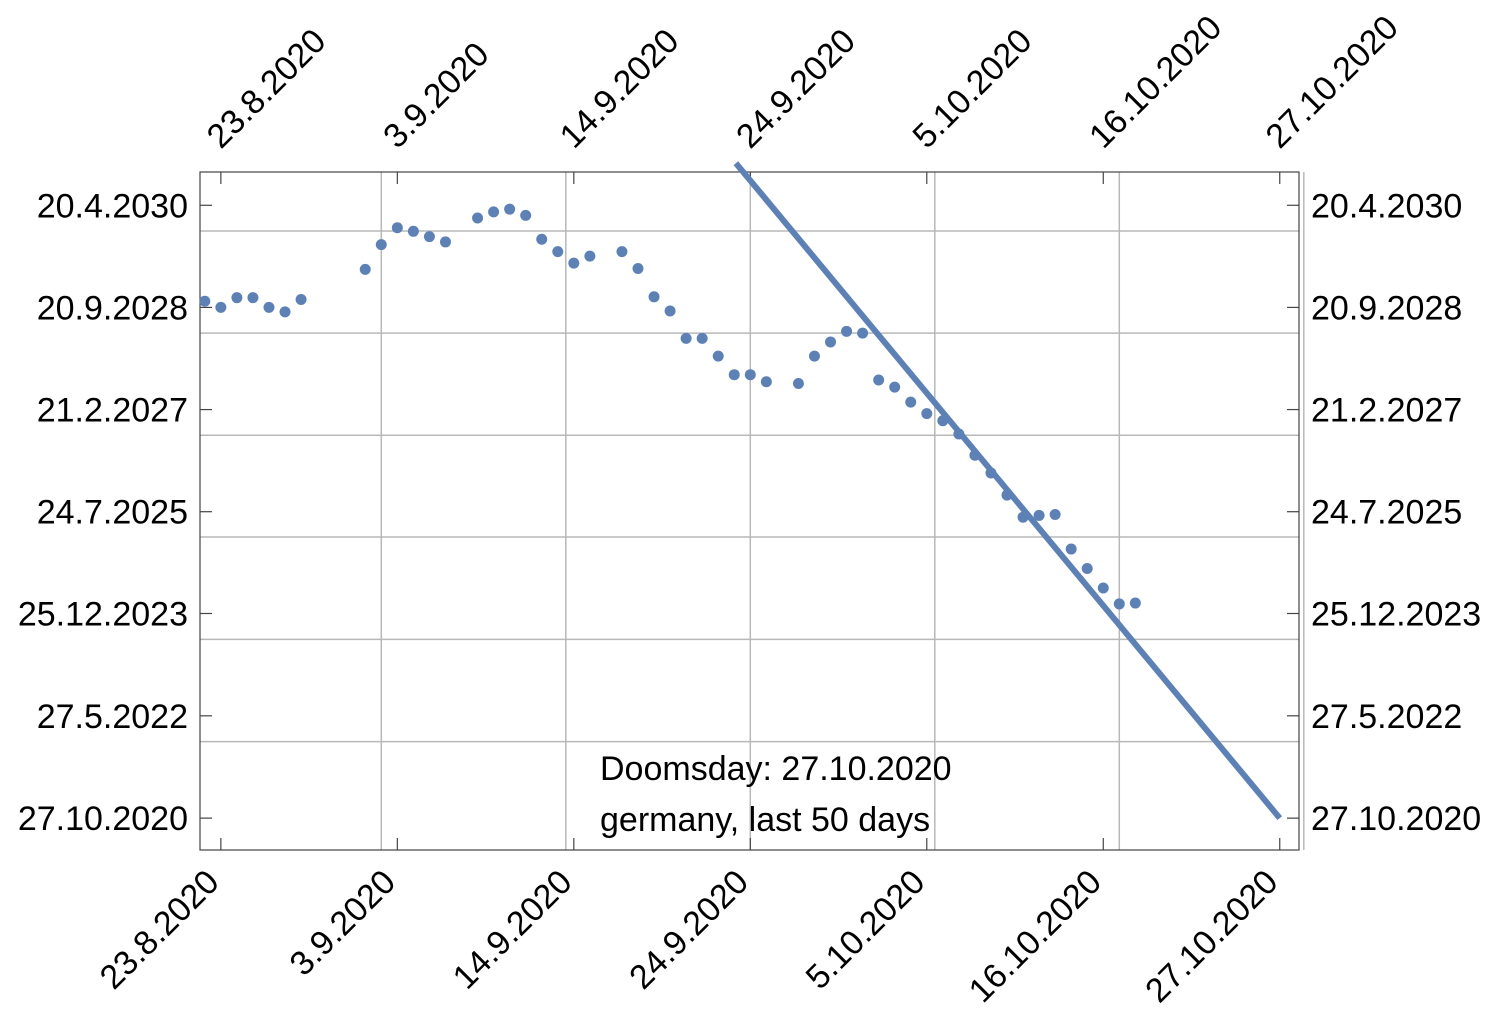  What do you see at coordinates (1386, 513) in the screenshot?
I see `y-tick-label-right-3: 24.7.2025` at bounding box center [1386, 513].